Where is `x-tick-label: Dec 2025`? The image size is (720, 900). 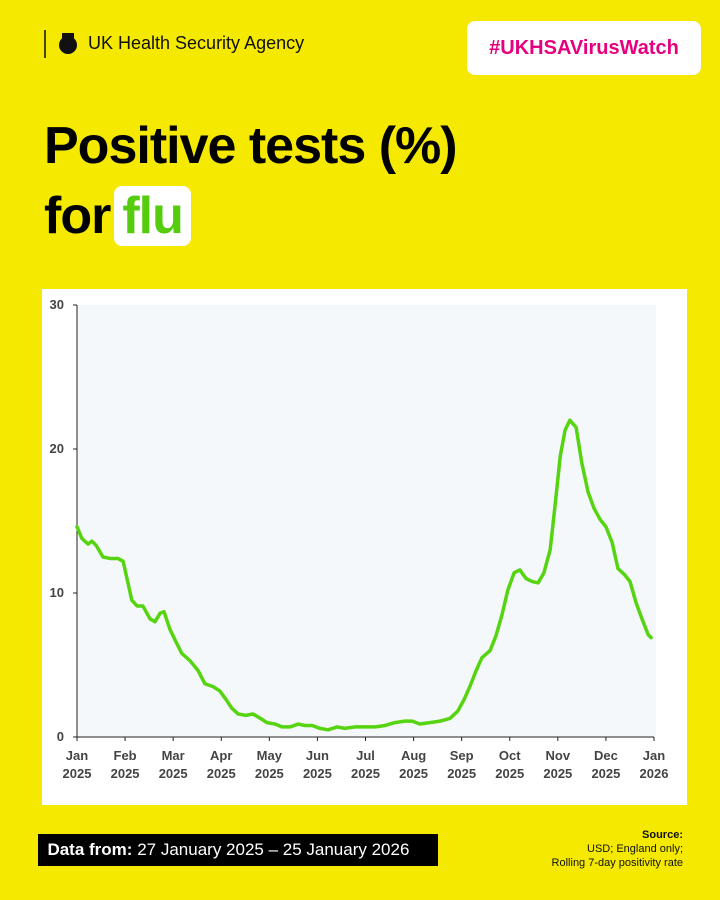
x-tick-label: Dec 2025 is located at coordinates (606, 764).